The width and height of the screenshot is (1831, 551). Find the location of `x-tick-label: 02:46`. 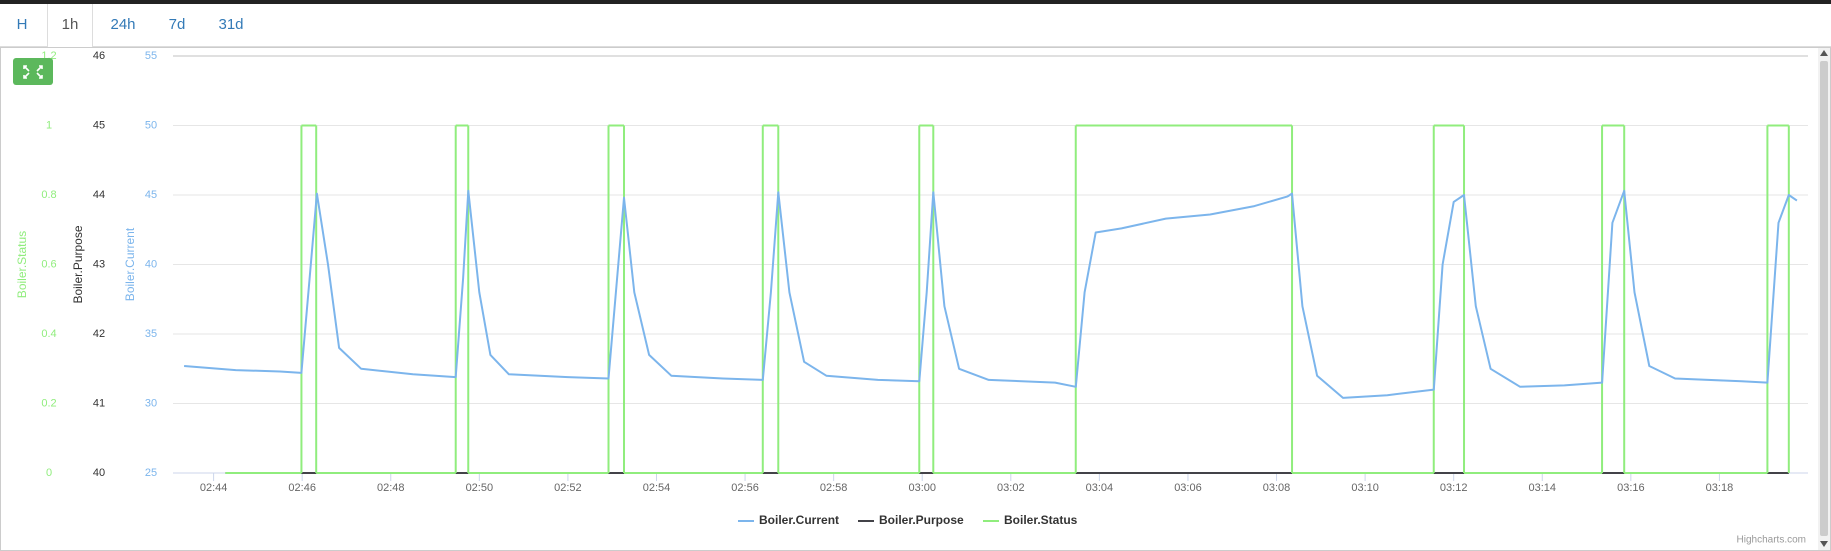

x-tick-label: 02:46 is located at coordinates (302, 488).